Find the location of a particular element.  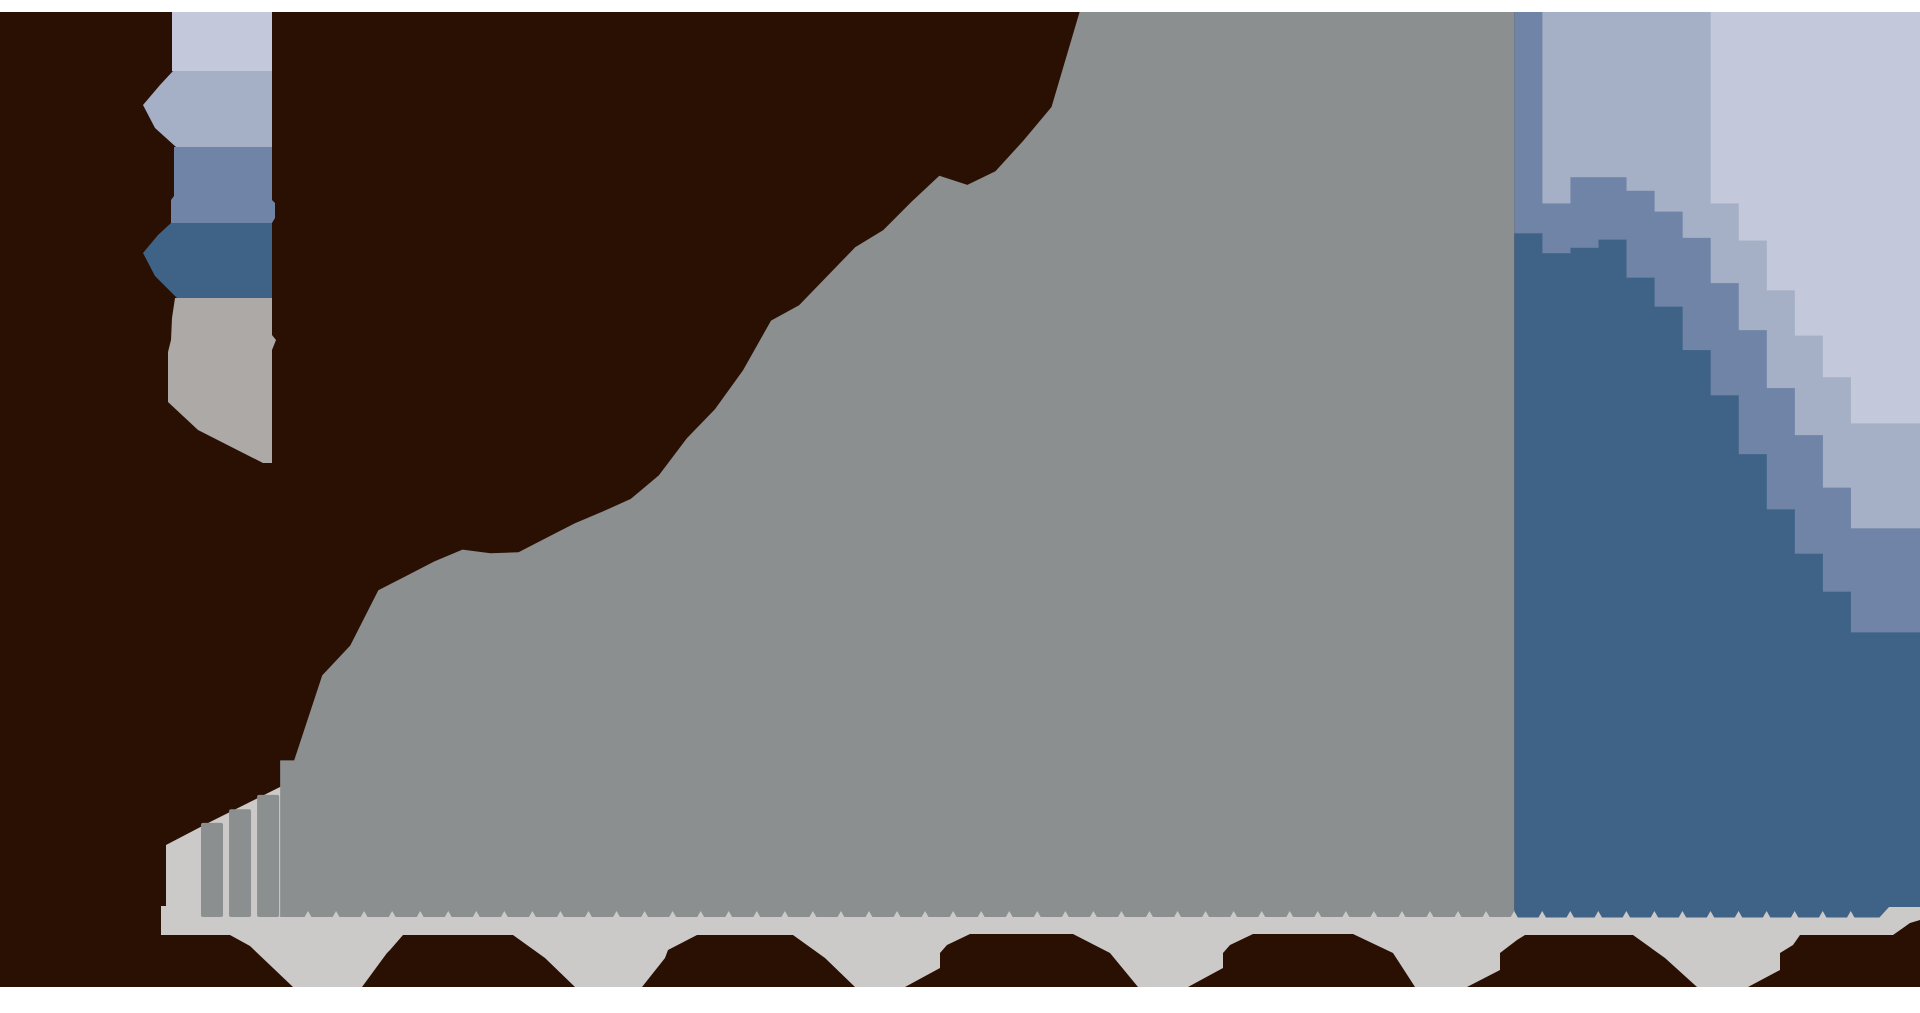

x-tick-label-3-obscured is located at coordinates (748, 961).